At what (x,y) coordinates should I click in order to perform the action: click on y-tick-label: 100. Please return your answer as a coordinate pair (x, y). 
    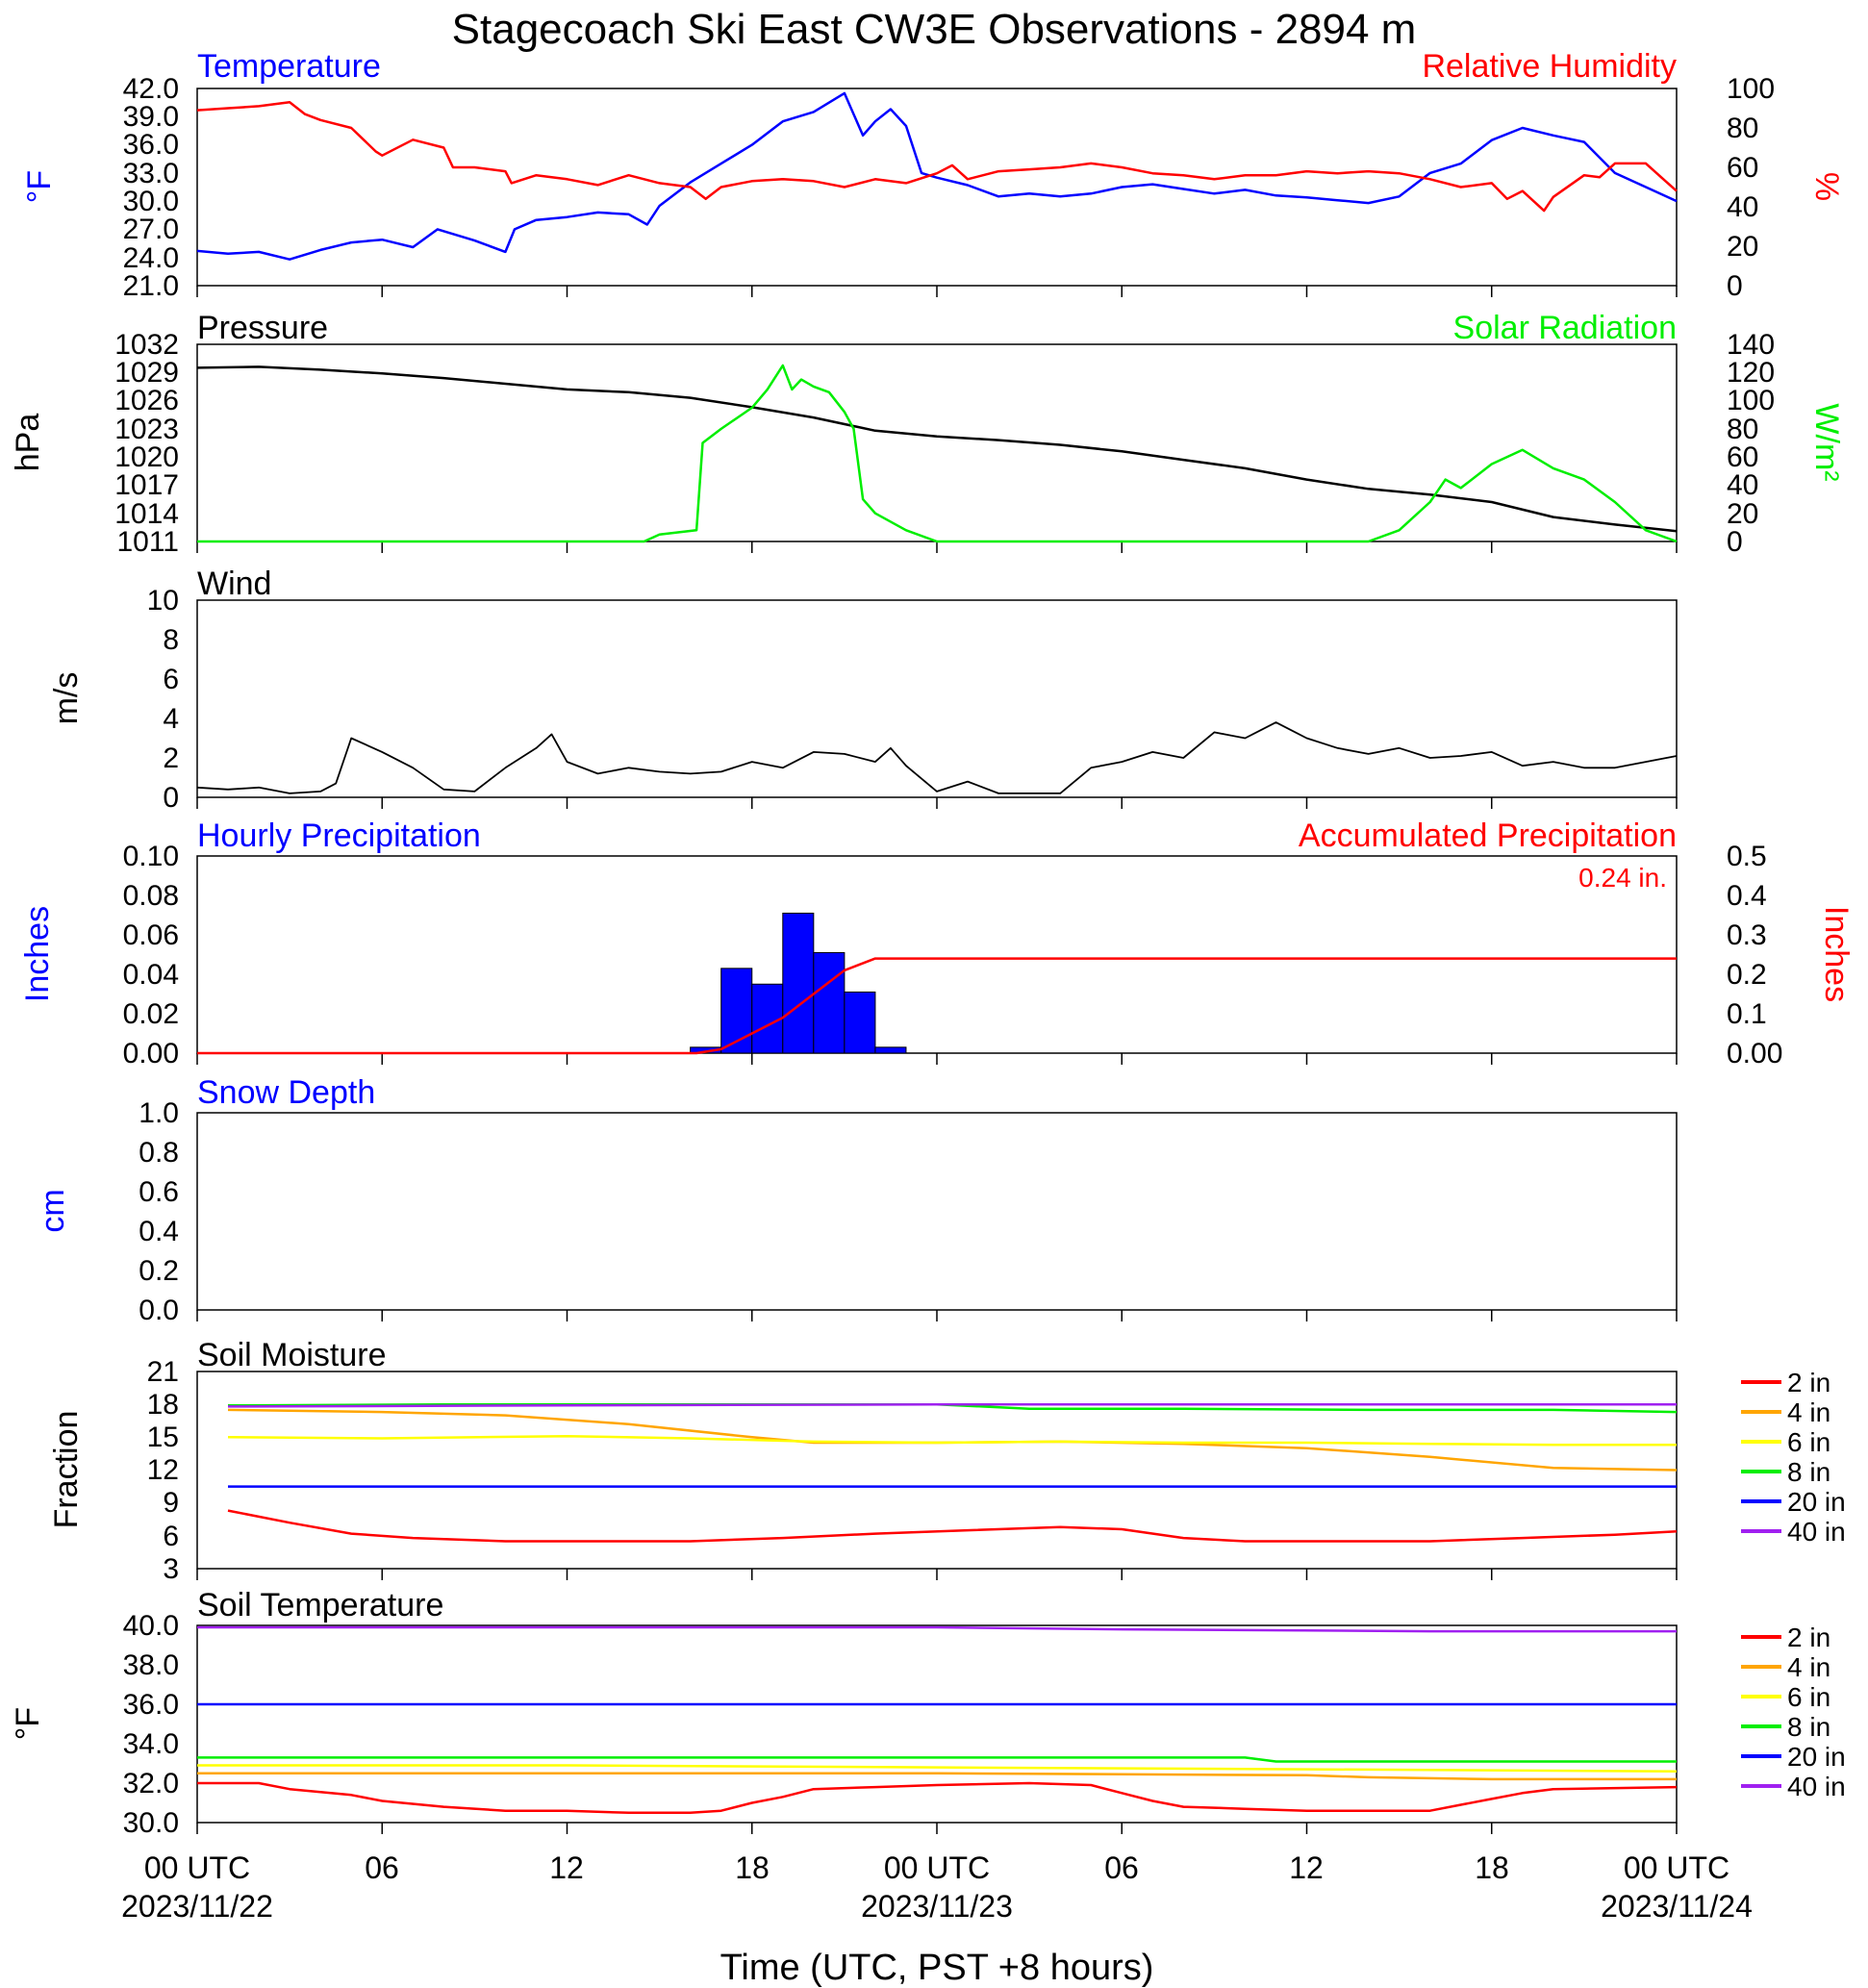
    Looking at the image, I should click on (1751, 89).